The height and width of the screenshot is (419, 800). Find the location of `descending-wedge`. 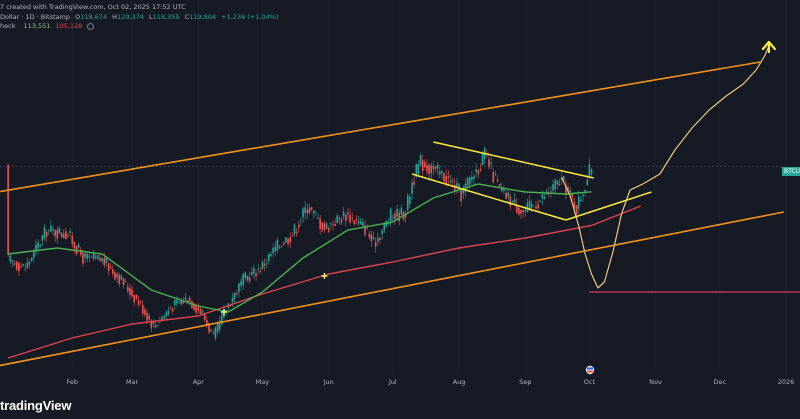

descending-wedge is located at coordinates (531, 181).